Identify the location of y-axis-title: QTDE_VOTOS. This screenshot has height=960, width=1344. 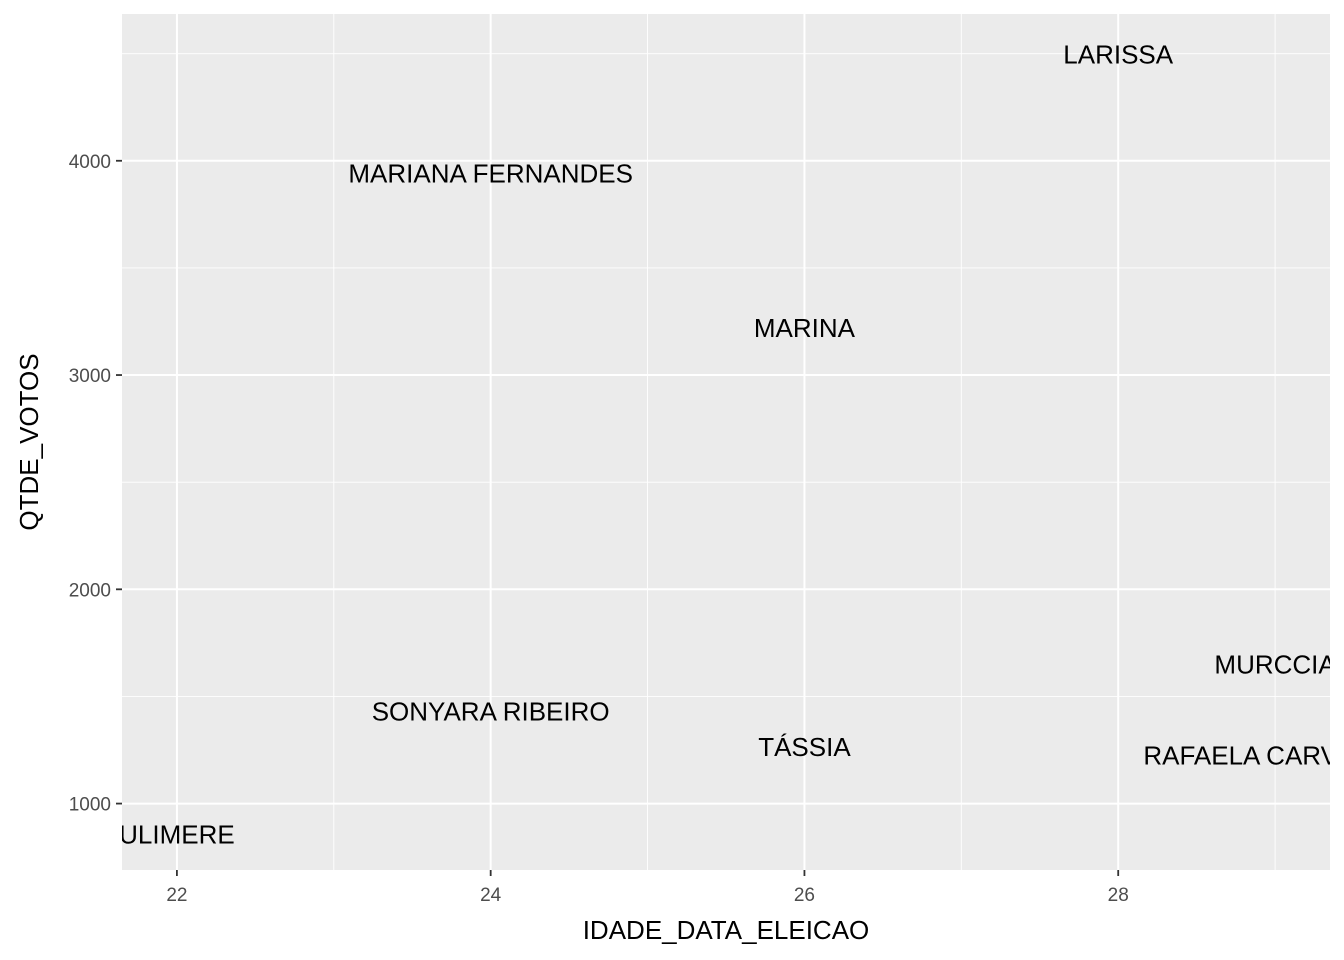
(29, 441).